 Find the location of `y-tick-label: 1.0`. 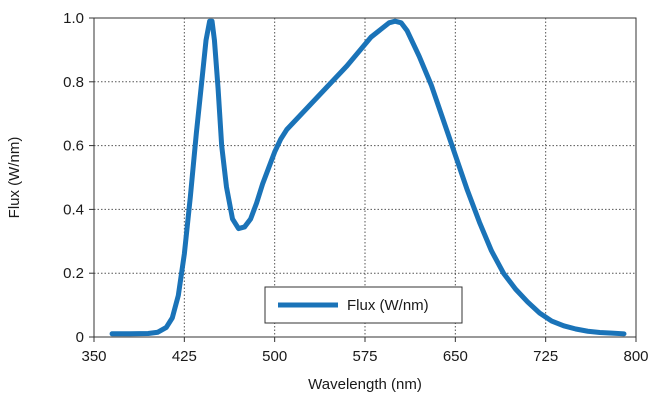

y-tick-label: 1.0 is located at coordinates (73, 18).